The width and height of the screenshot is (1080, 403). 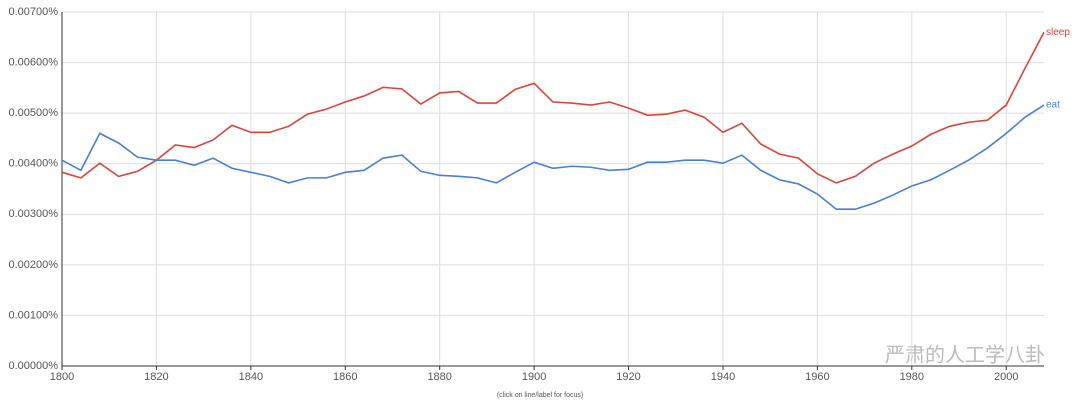 What do you see at coordinates (33, 113) in the screenshot?
I see `y-tick-label: 0.00500%` at bounding box center [33, 113].